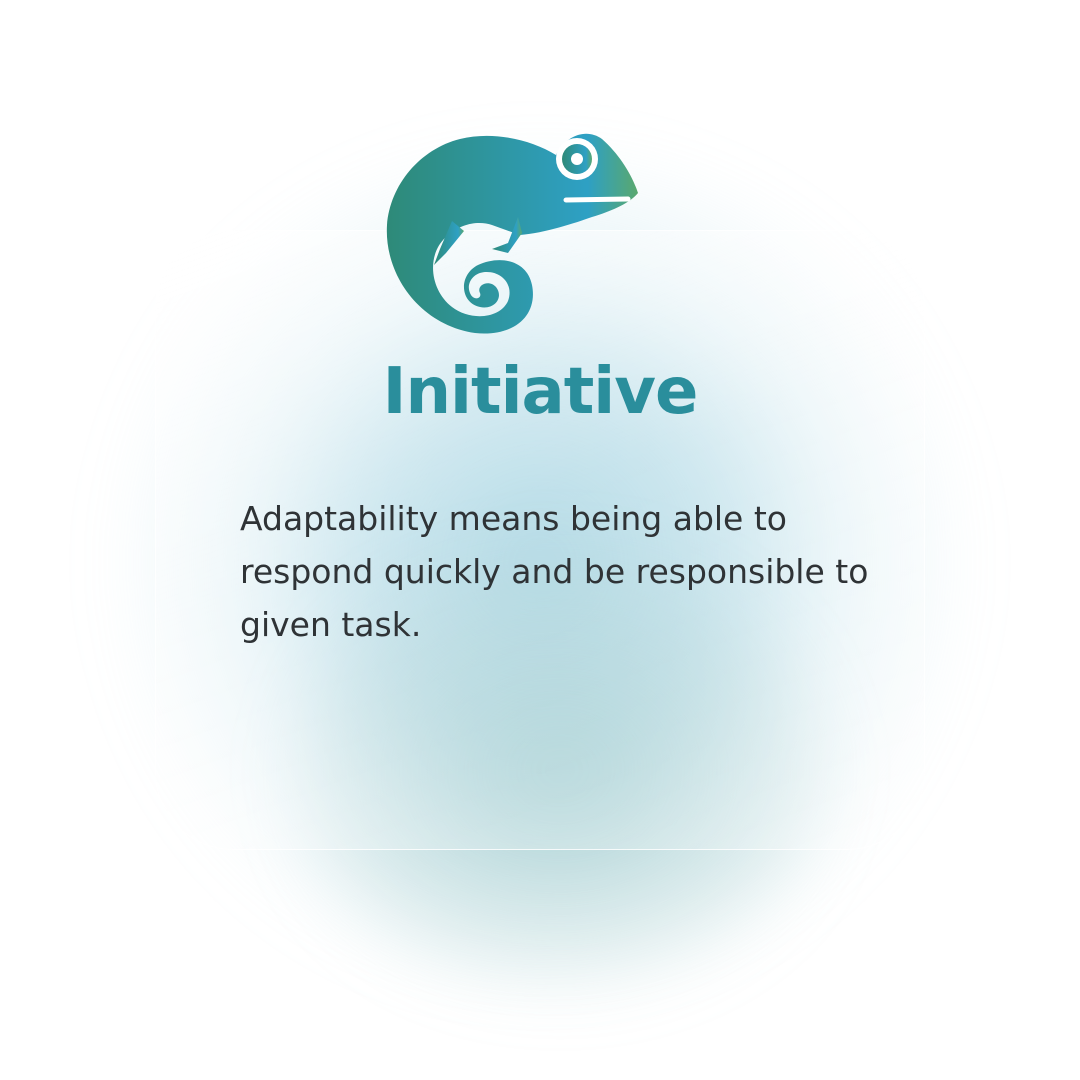  What do you see at coordinates (540, 392) in the screenshot?
I see `card-title: Initiative` at bounding box center [540, 392].